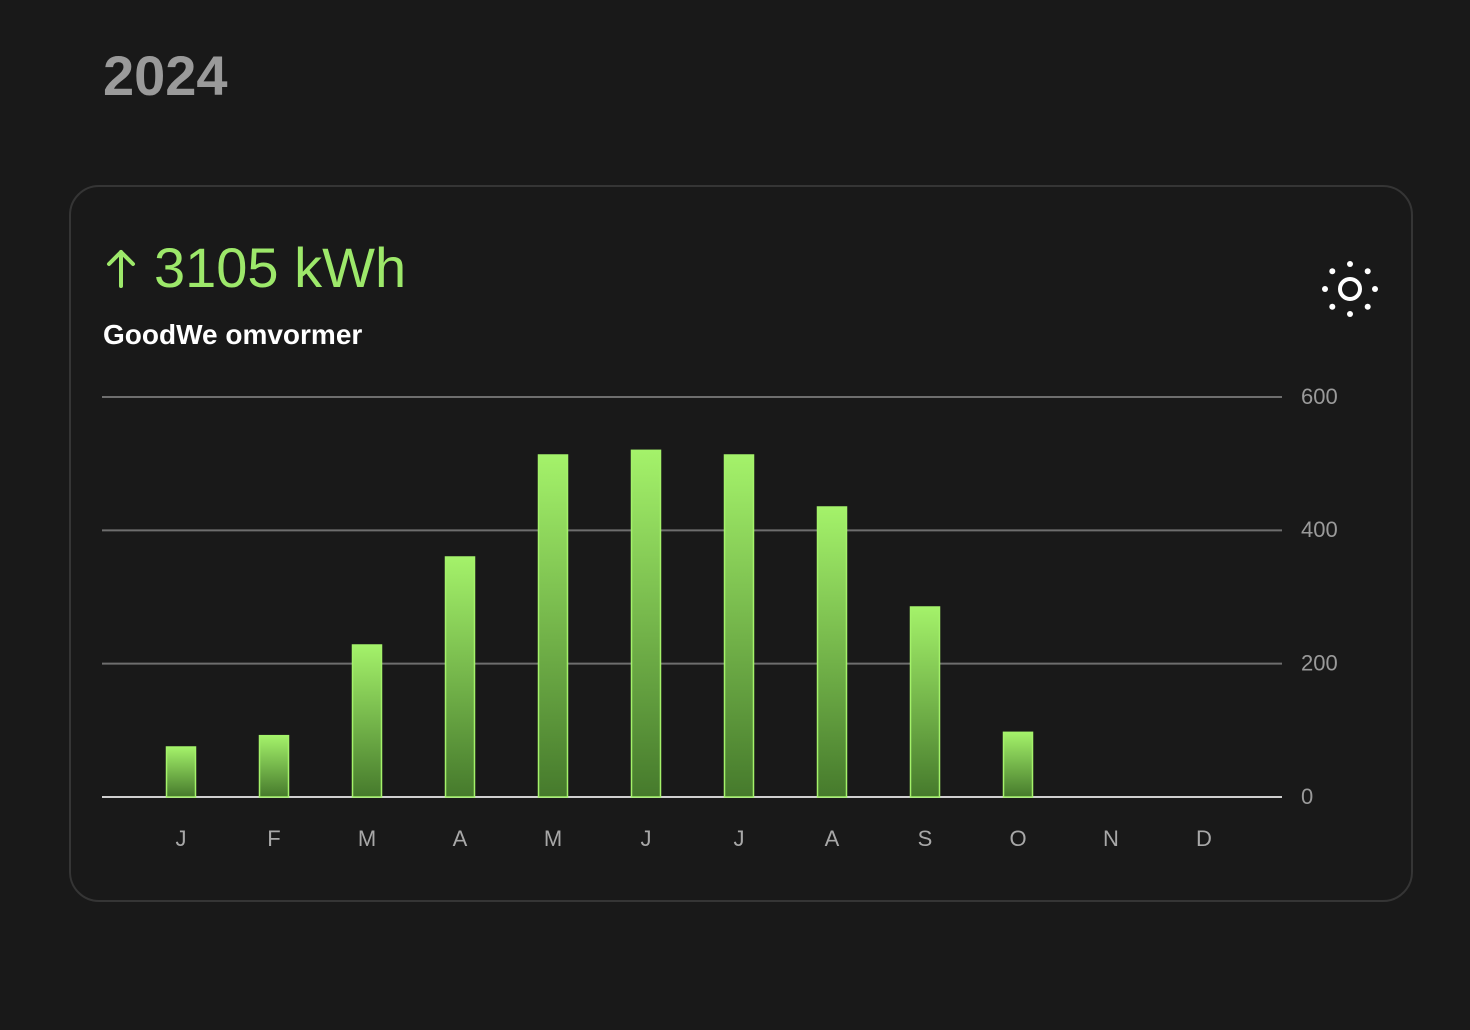 The image size is (1470, 1030). What do you see at coordinates (121, 269) in the screenshot?
I see `arrow-up-icon` at bounding box center [121, 269].